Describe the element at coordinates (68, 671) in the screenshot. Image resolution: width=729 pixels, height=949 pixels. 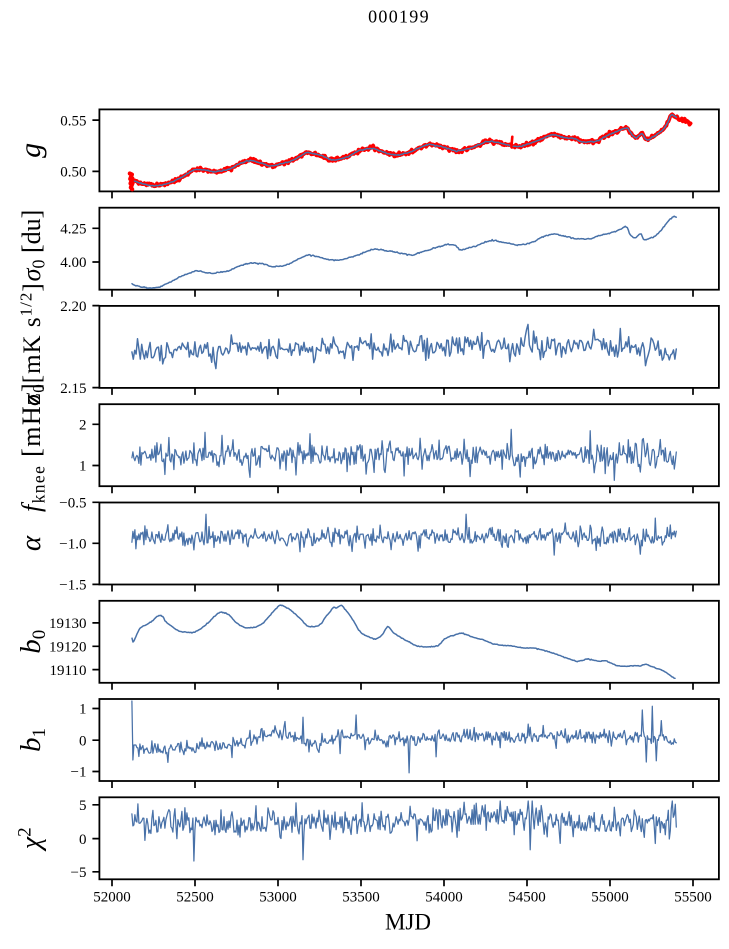
I see `svg-text: 19110` at that location.